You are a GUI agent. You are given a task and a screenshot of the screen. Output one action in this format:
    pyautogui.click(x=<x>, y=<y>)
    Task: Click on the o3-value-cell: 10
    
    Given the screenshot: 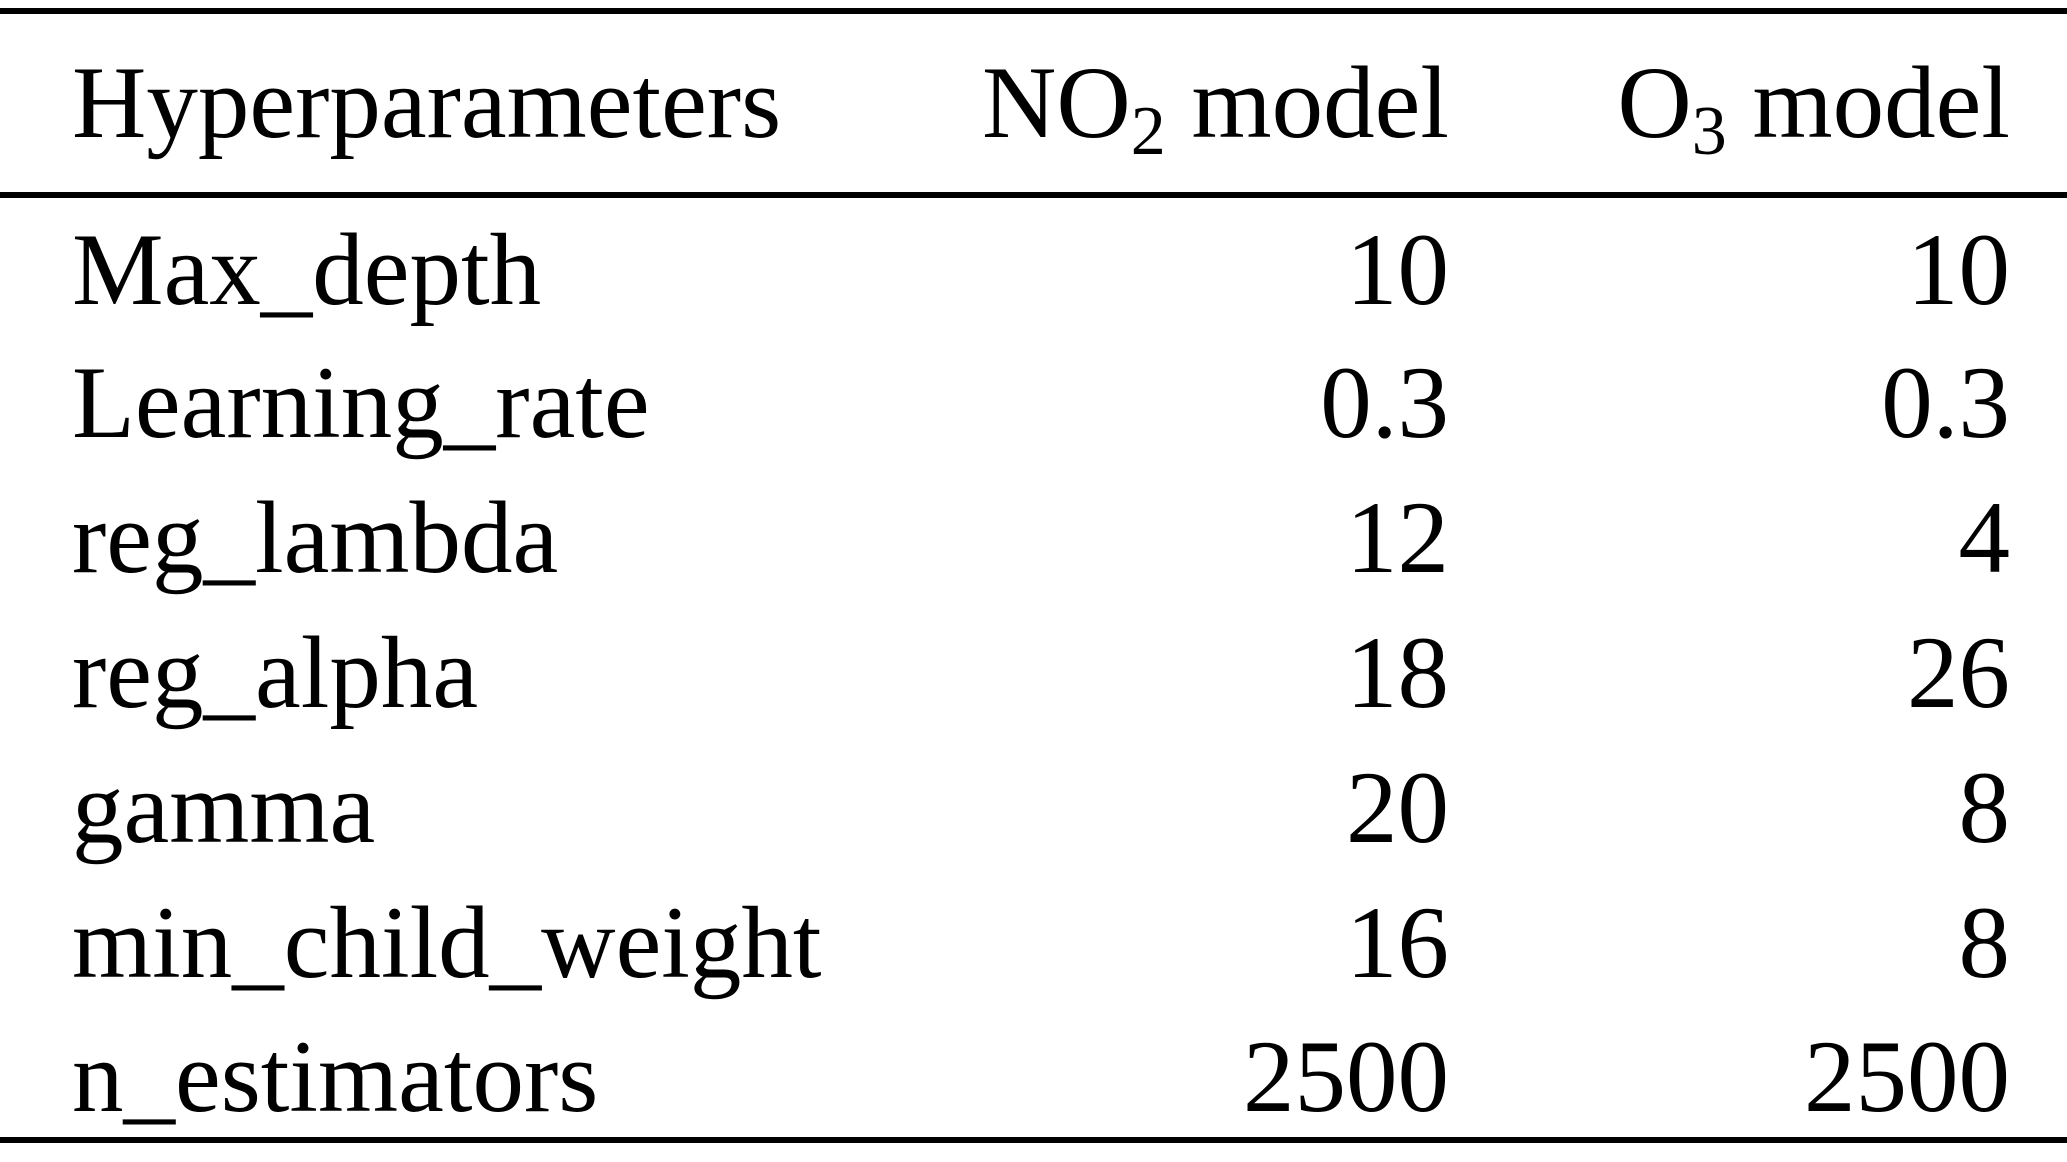 What is the action you would take?
    pyautogui.click(x=1958, y=269)
    